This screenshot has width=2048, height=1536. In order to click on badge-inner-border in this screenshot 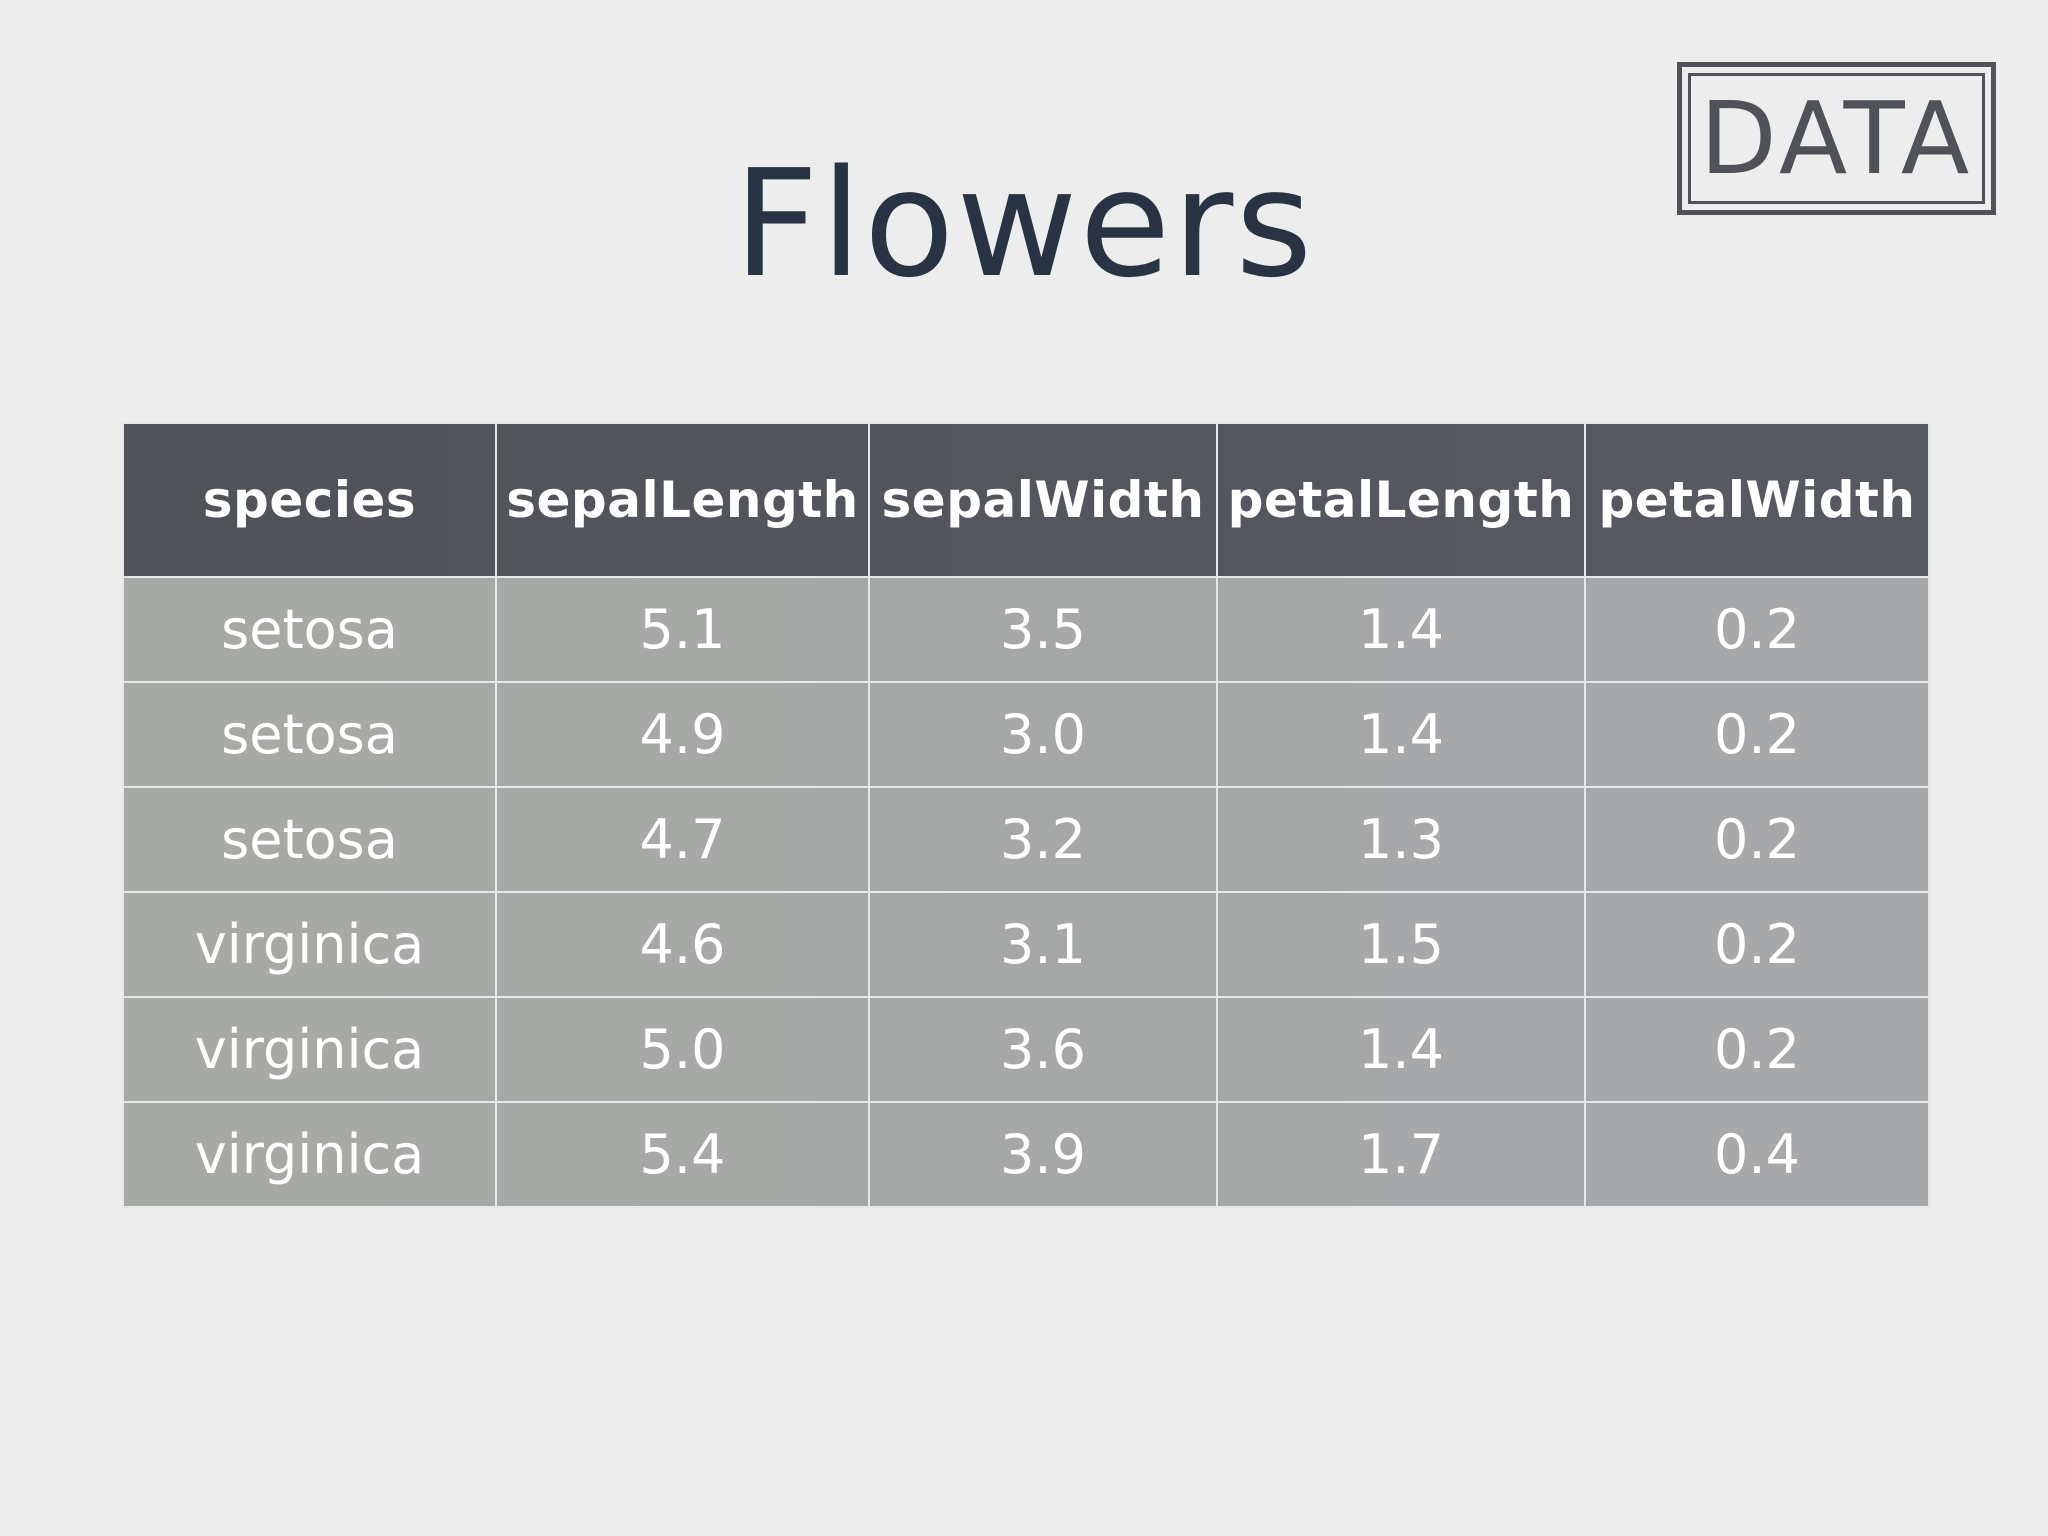, I will do `click(1836, 138)`.